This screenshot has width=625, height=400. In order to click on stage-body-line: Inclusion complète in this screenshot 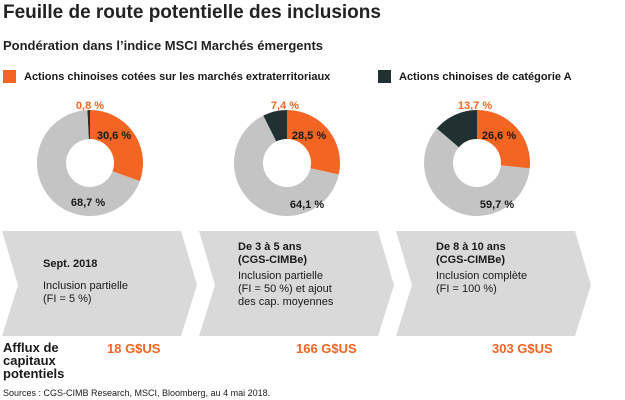, I will do `click(482, 276)`.